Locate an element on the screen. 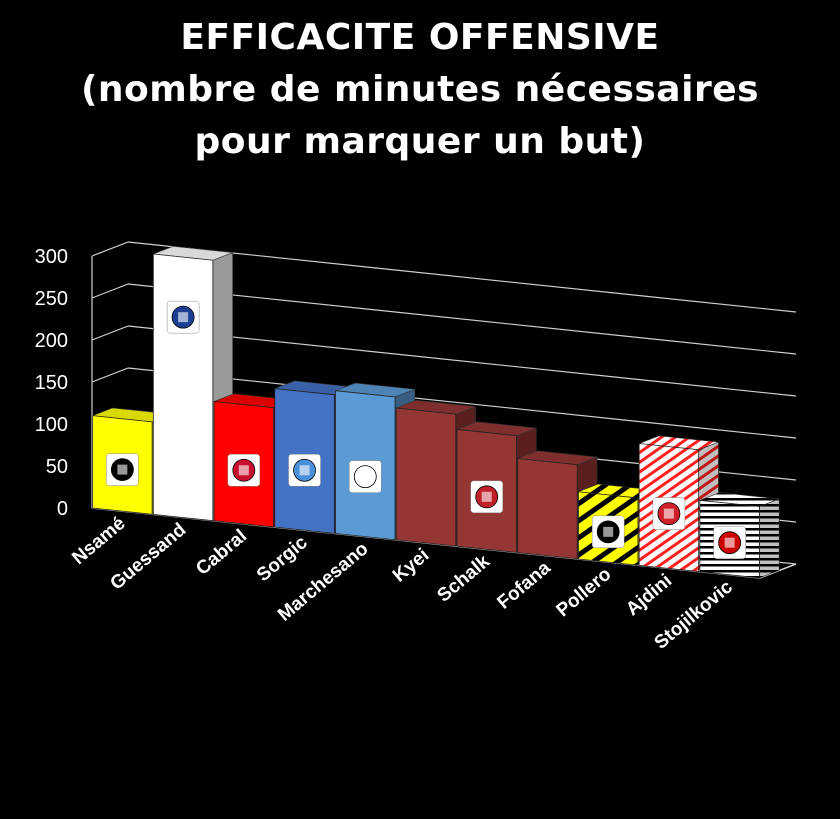 Image resolution: width=840 pixels, height=819 pixels. x-tick-label-schalk: Schalk is located at coordinates (464, 579).